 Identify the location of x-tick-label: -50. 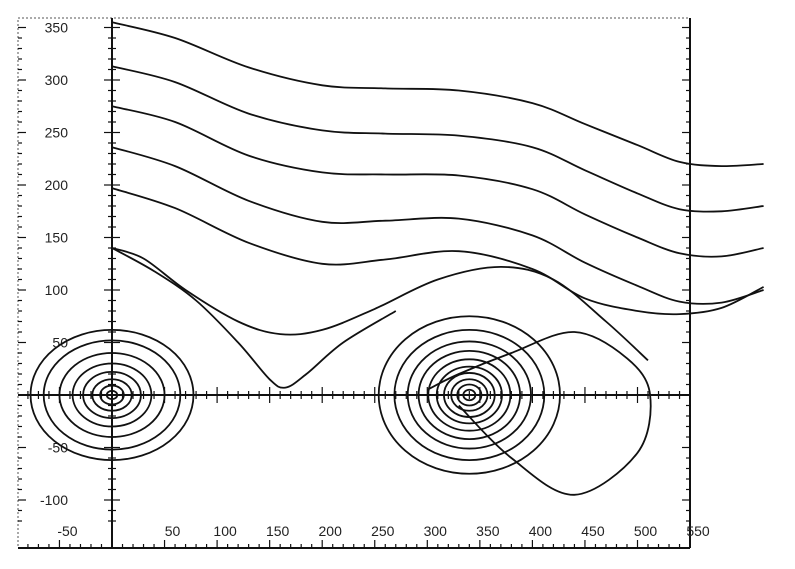
(67, 531).